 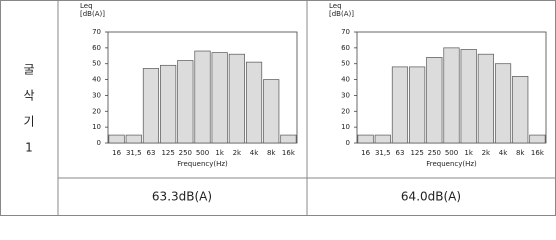 I want to click on row-label: 1, so click(x=29, y=148).